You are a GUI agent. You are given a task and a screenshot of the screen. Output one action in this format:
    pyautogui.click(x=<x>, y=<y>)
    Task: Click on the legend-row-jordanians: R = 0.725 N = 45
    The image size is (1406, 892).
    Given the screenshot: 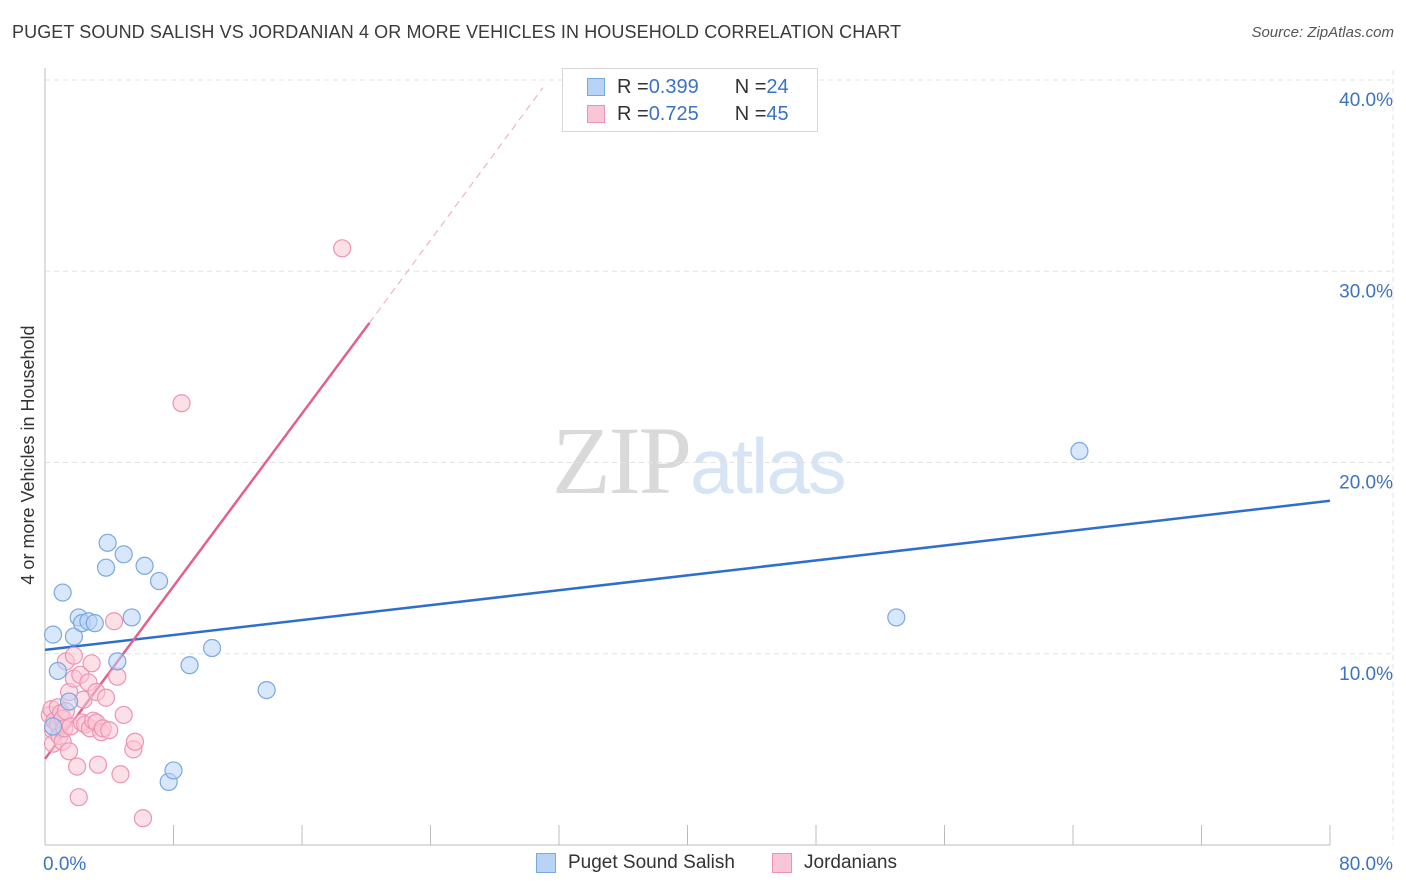 What is the action you would take?
    pyautogui.click(x=688, y=114)
    